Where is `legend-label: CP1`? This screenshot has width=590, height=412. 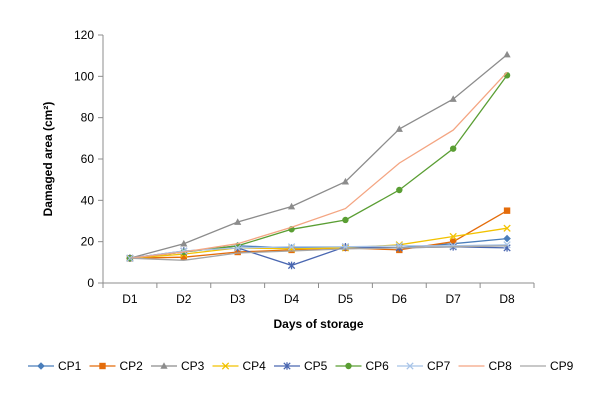 legend-label: CP1 is located at coordinates (70, 366).